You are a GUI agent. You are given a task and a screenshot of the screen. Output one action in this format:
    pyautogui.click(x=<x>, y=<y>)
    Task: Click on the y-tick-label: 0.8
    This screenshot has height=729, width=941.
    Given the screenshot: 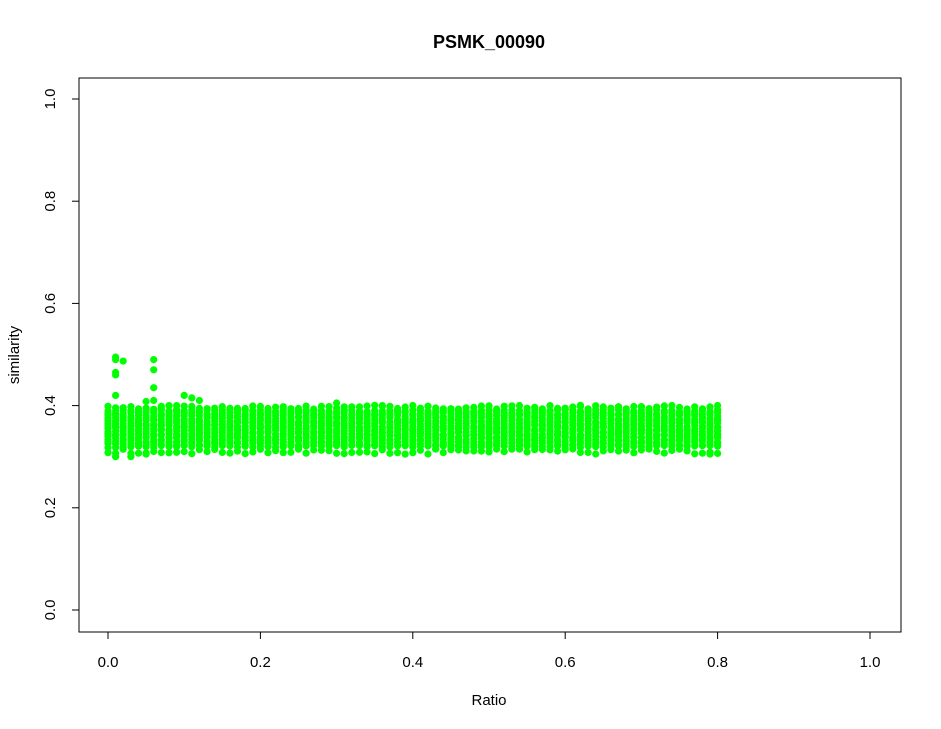 What is the action you would take?
    pyautogui.click(x=50, y=201)
    